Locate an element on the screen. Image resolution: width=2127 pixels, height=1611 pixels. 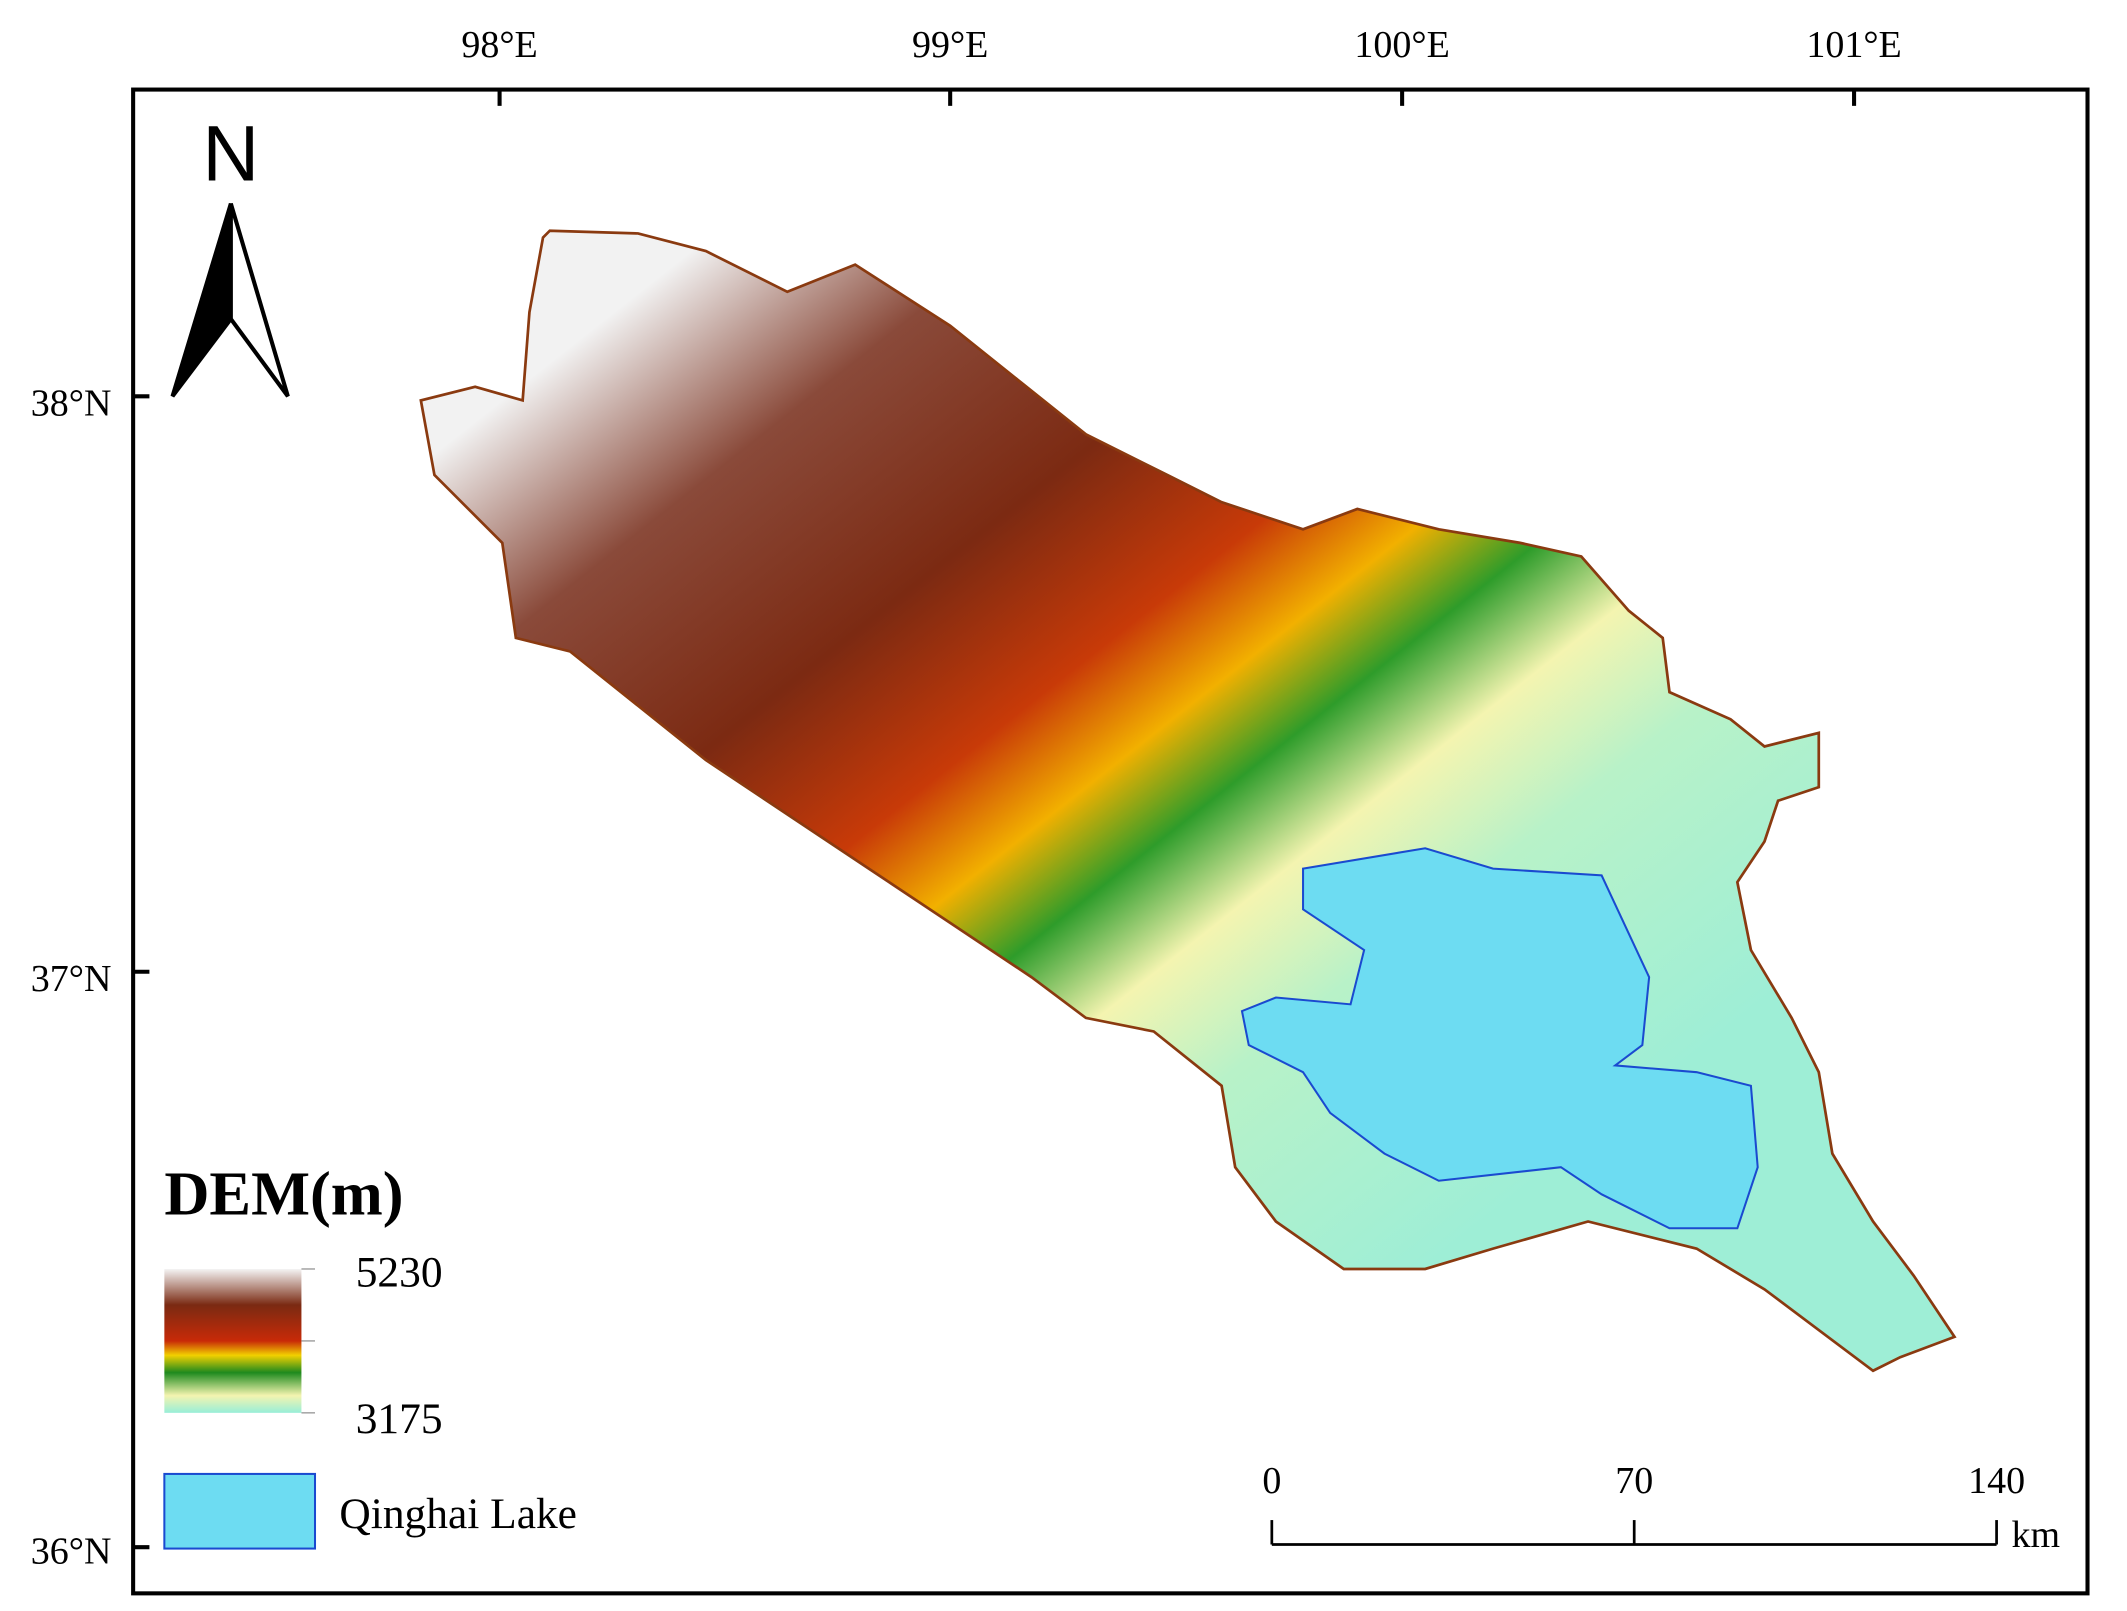
scale-label: 0 is located at coordinates (1271, 1481).